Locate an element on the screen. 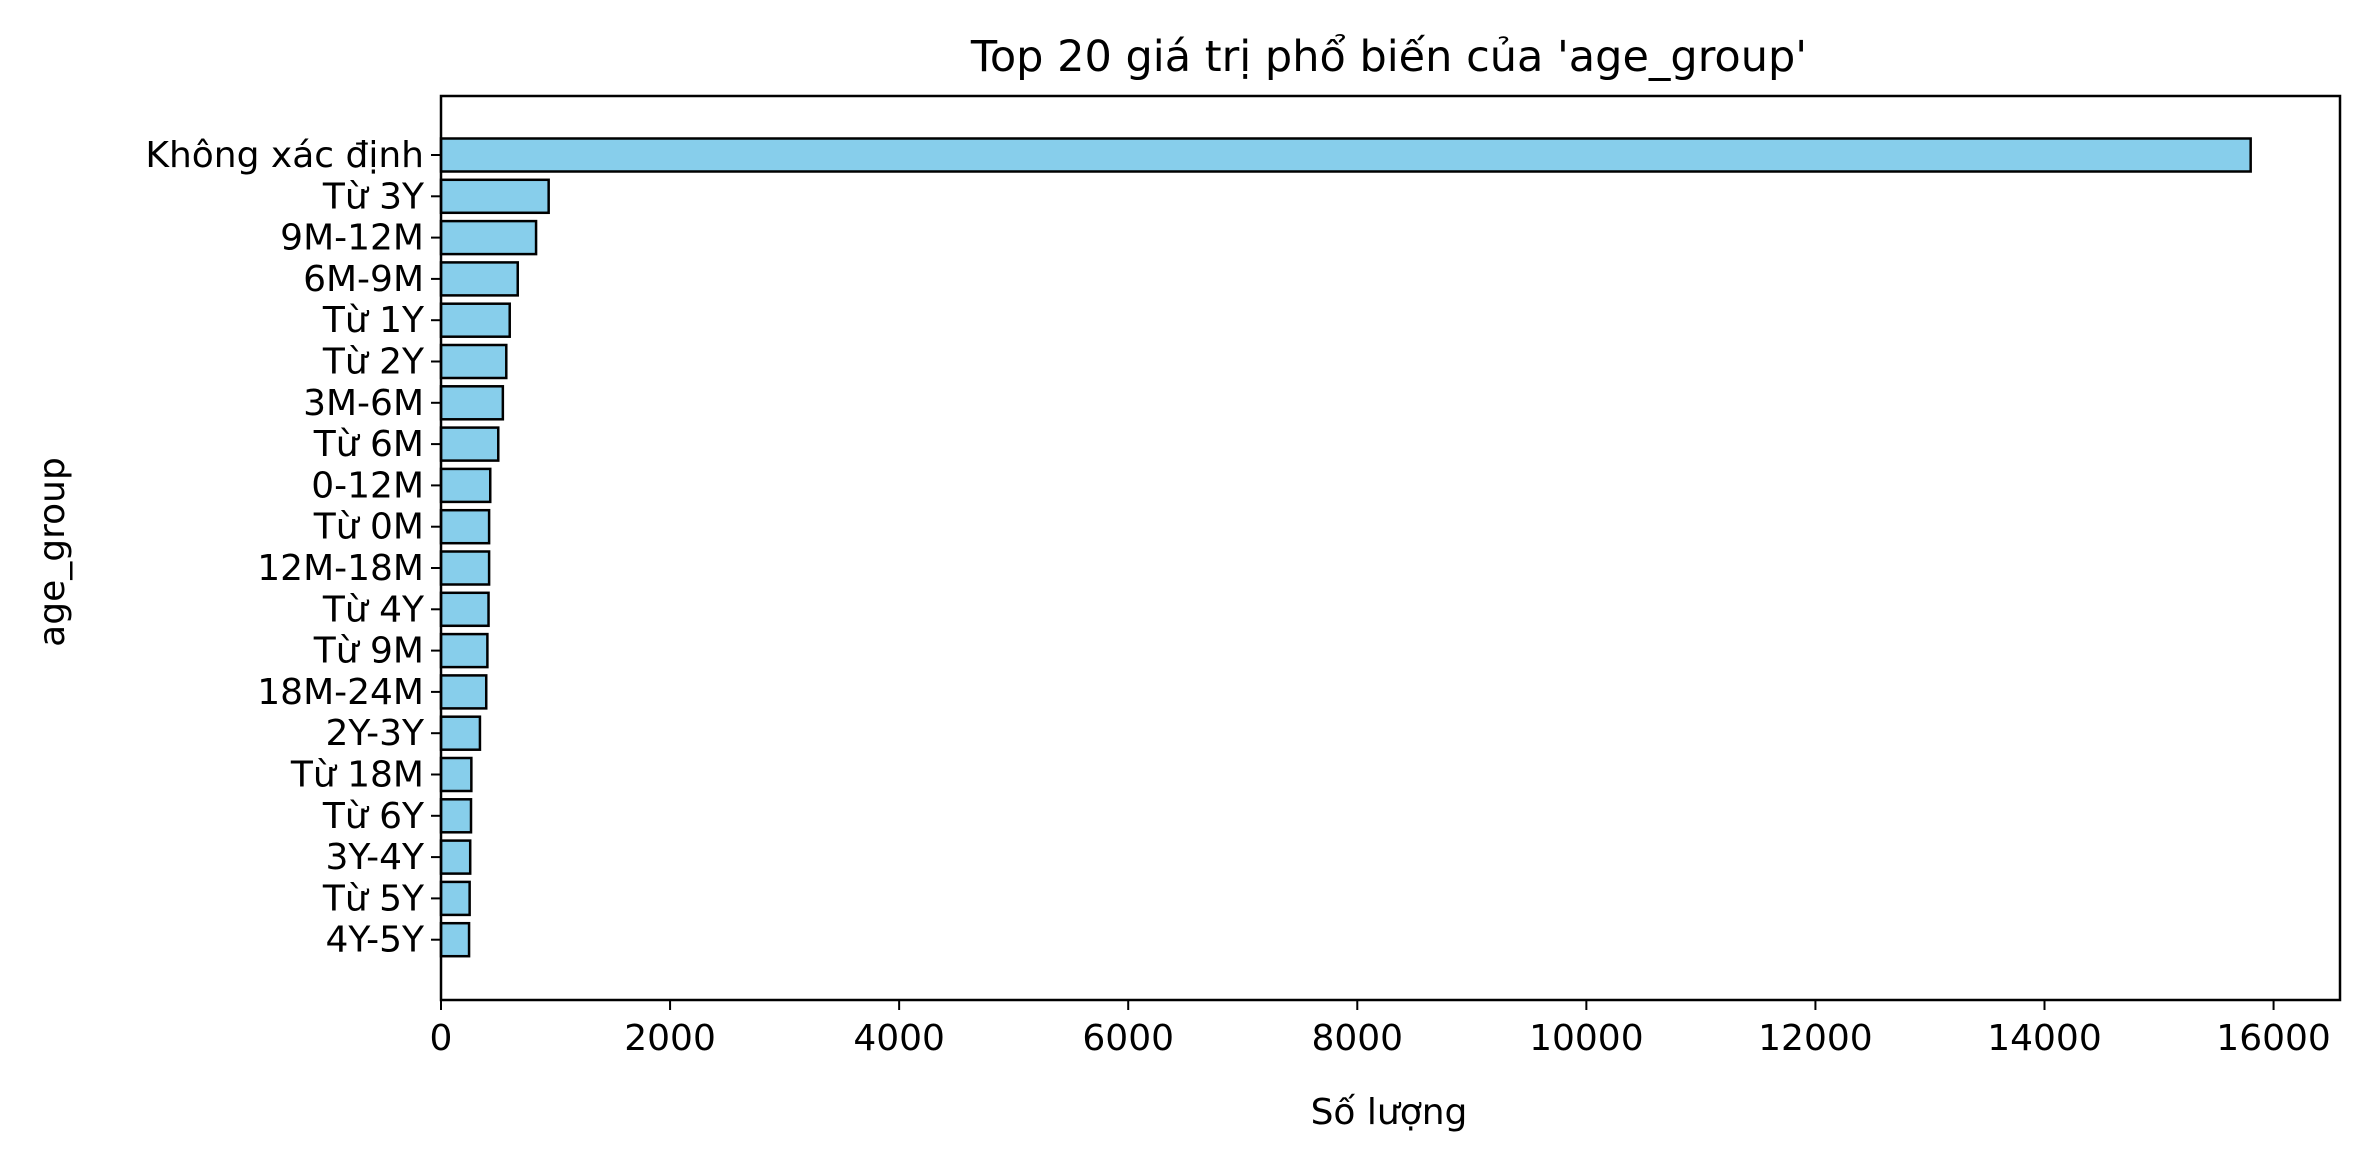 The height and width of the screenshot is (1163, 2369). y-tick-label: Từ 0M is located at coordinates (368, 527).